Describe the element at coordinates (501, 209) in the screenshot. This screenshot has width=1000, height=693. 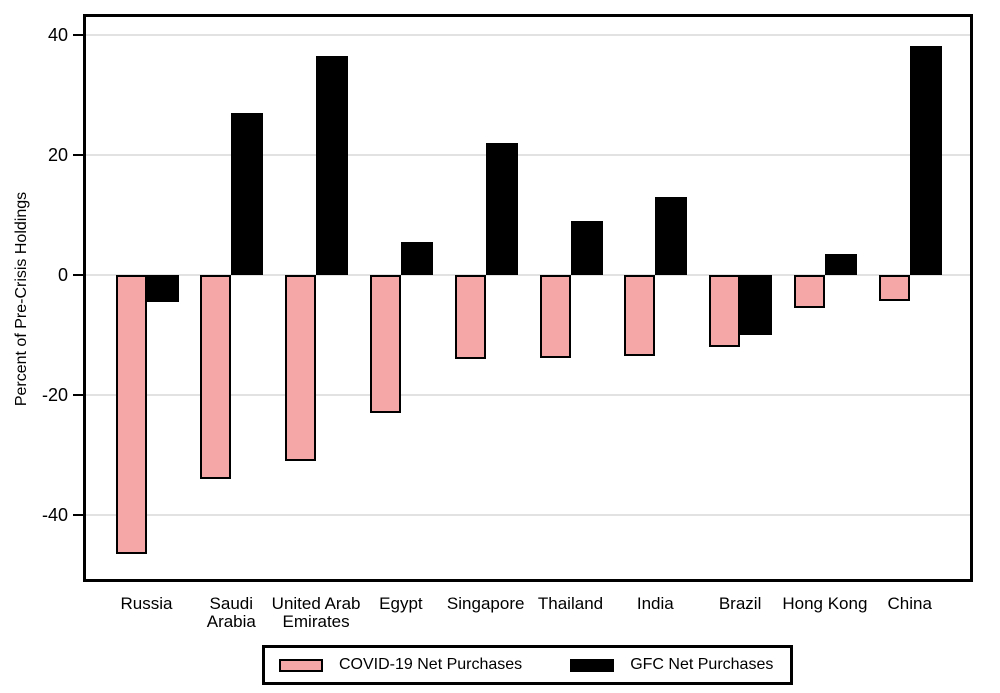
I see `bar-gfc-singapore` at that location.